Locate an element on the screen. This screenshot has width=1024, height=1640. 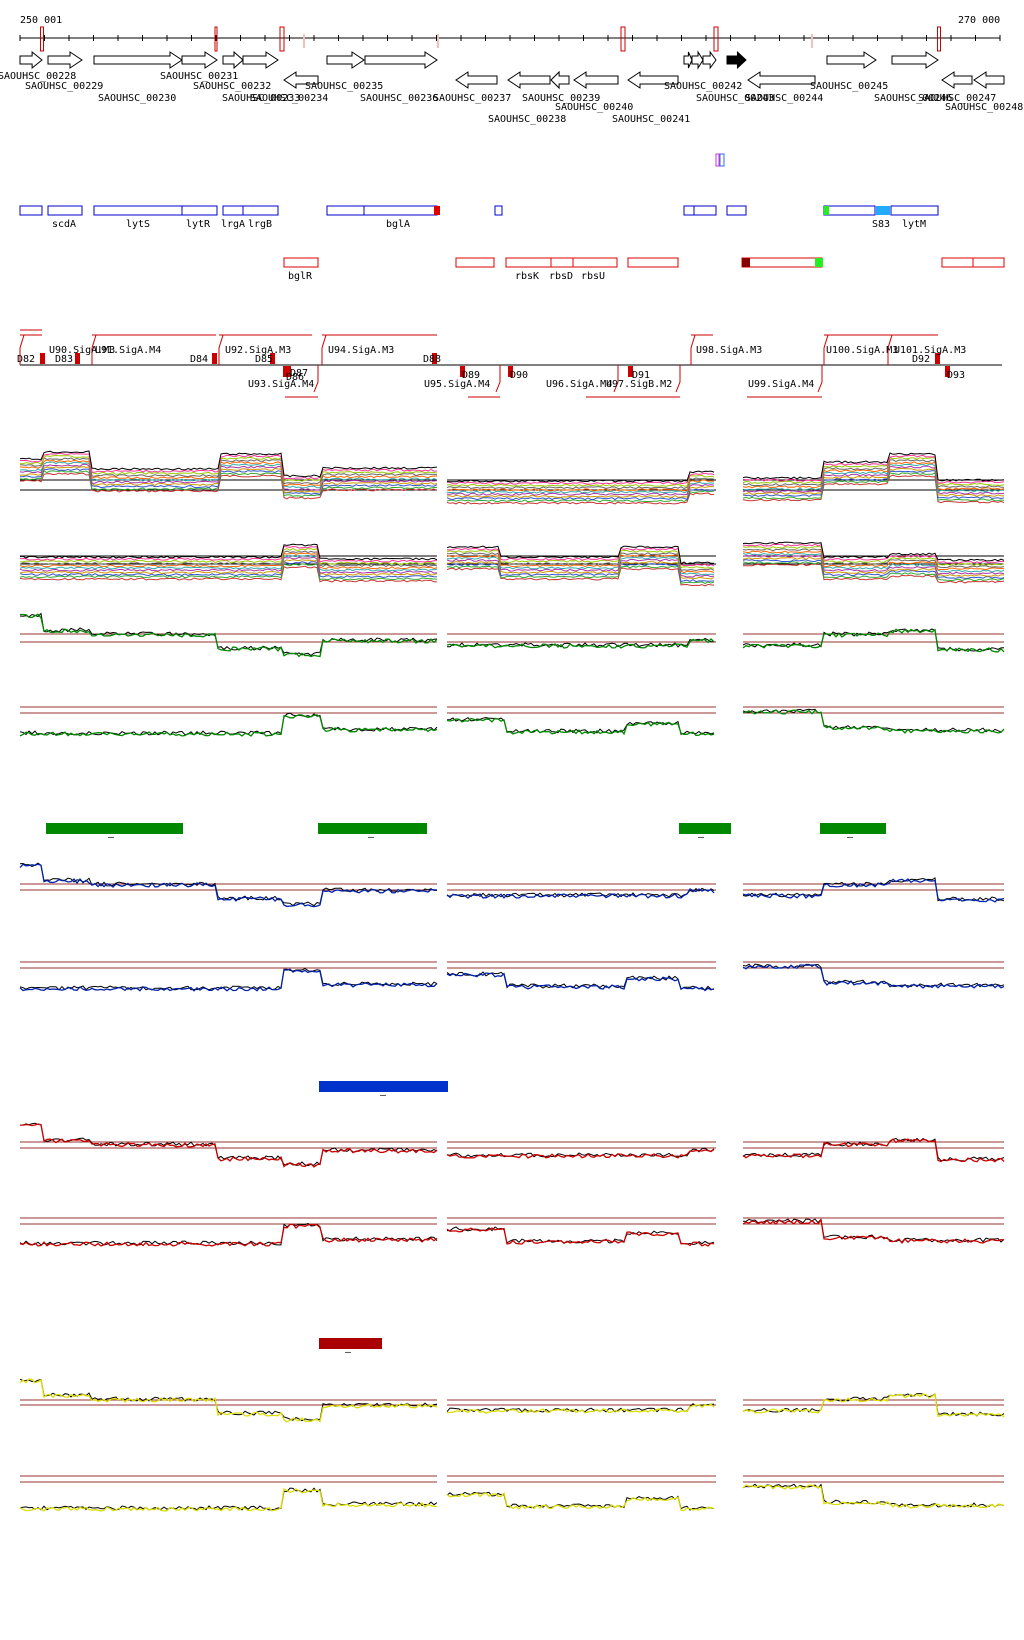
gene-label: SAOUHSC_00248 is located at coordinates (984, 107).